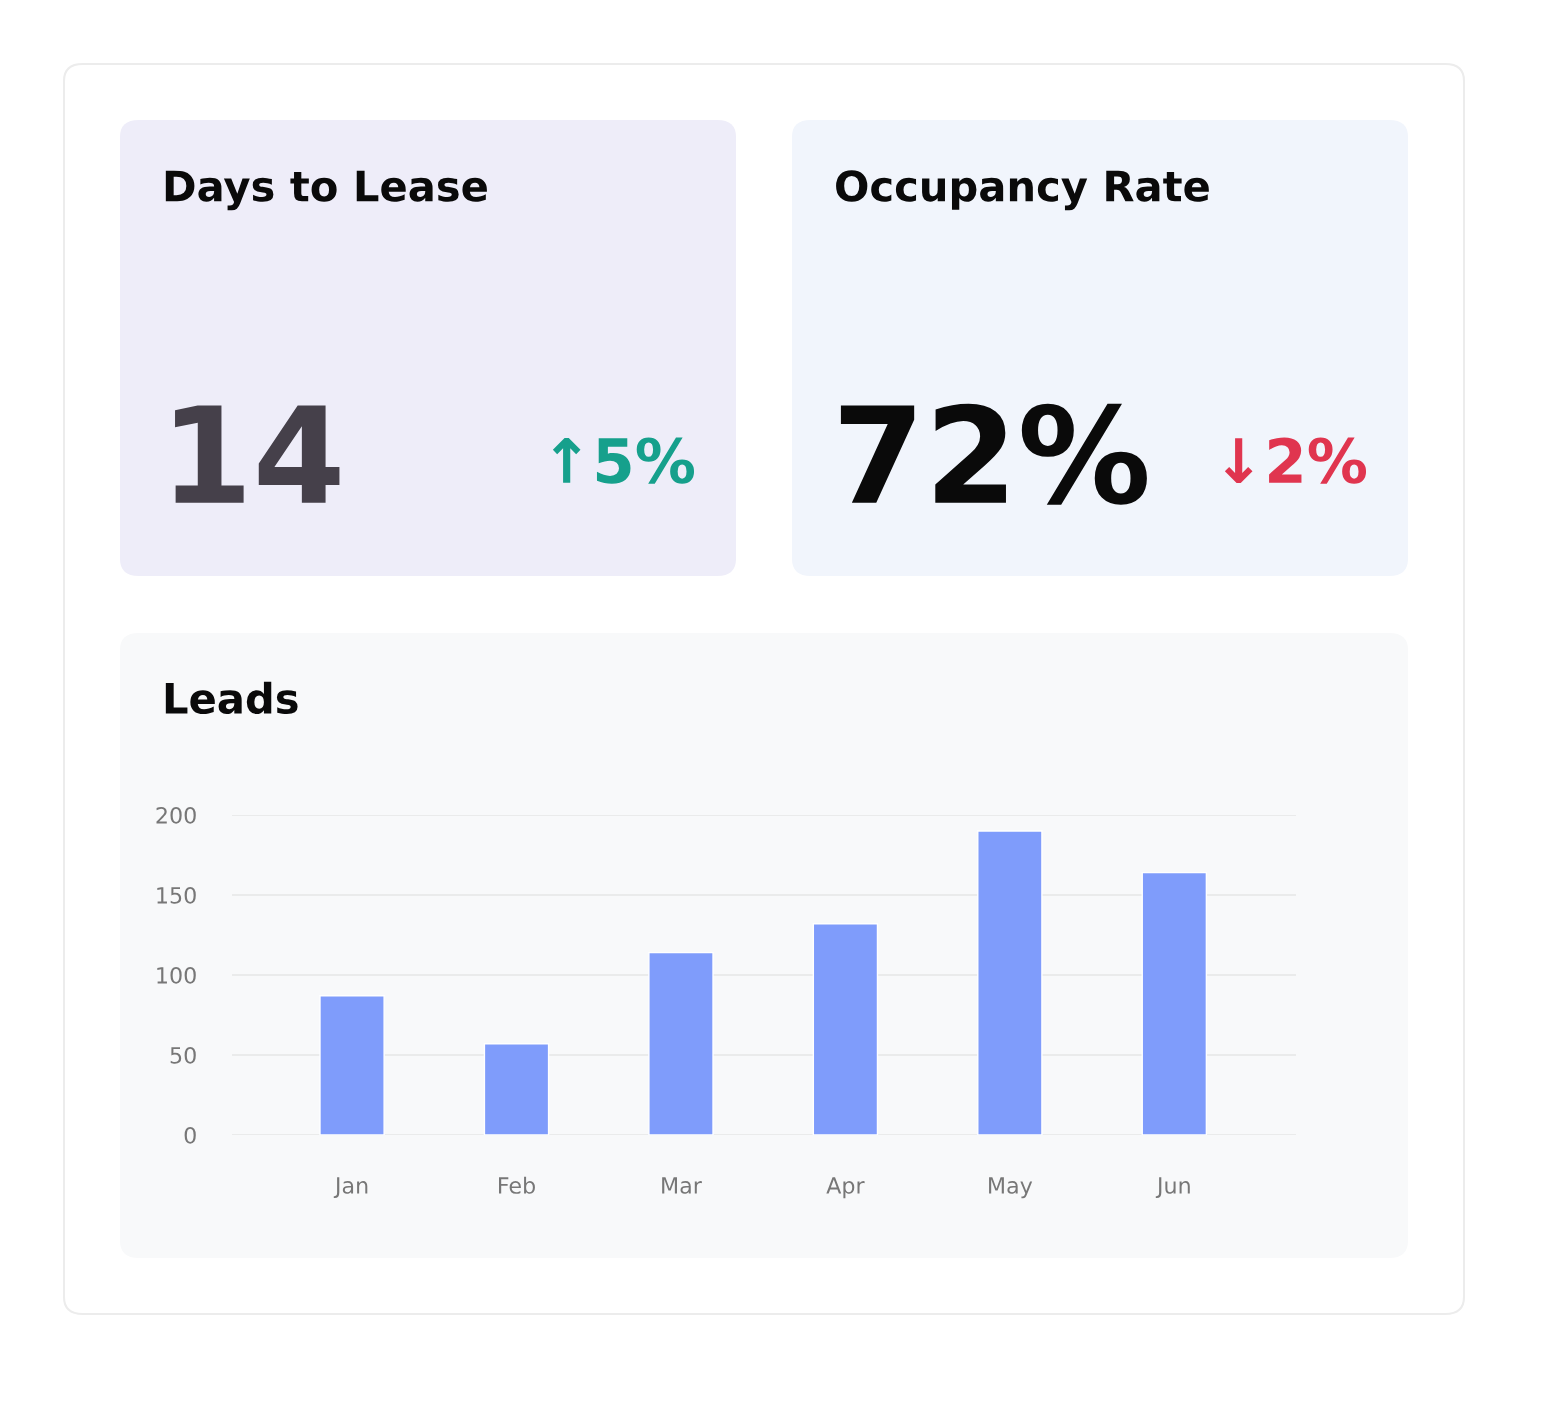 The width and height of the screenshot is (1560, 1411). Describe the element at coordinates (993, 454) in the screenshot. I see `text: 72%` at that location.